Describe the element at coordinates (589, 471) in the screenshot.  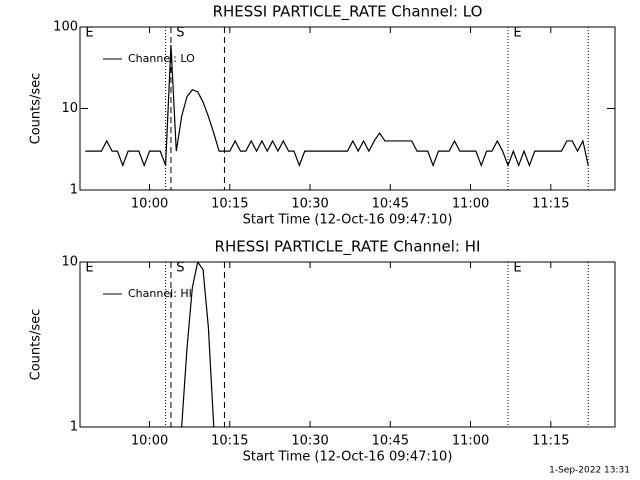
I see `footer: 1-Sep-2022 13:31` at that location.